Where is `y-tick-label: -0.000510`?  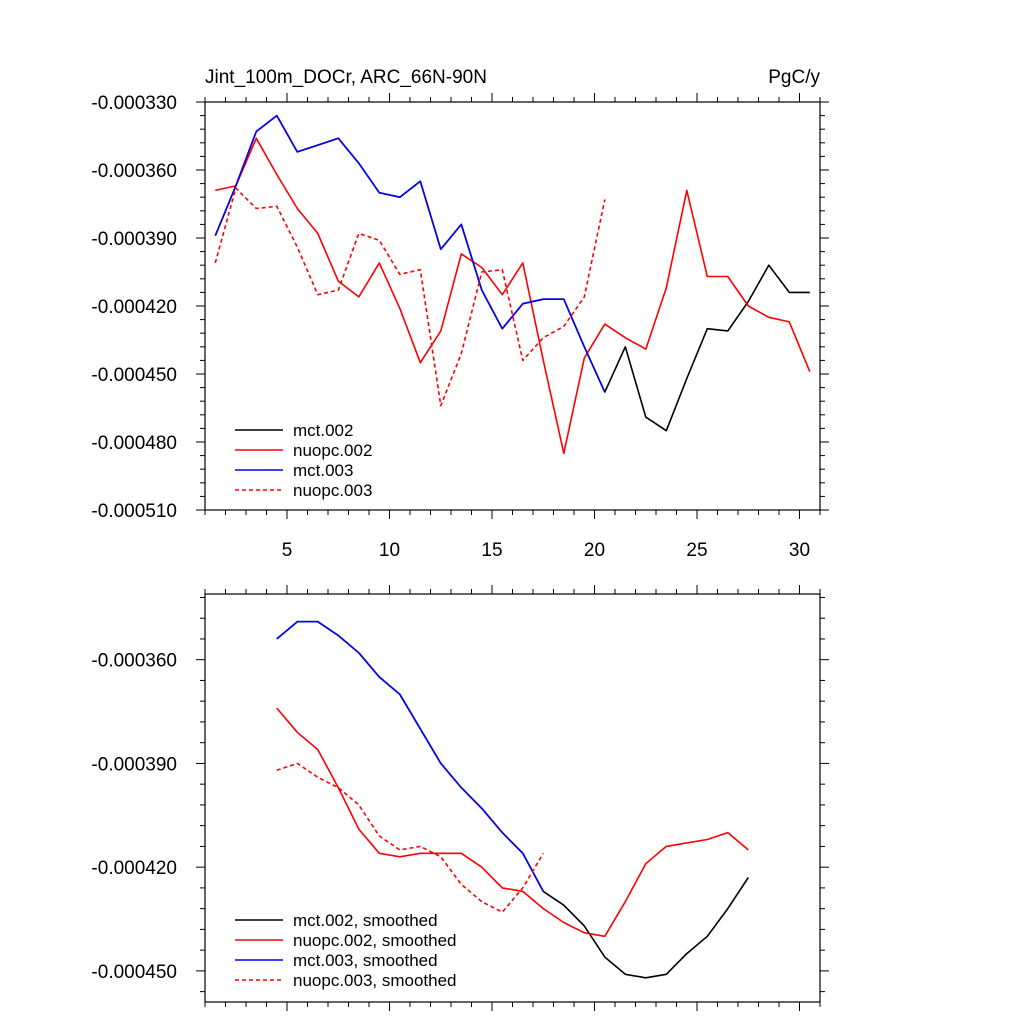 y-tick-label: -0.000510 is located at coordinates (134, 511).